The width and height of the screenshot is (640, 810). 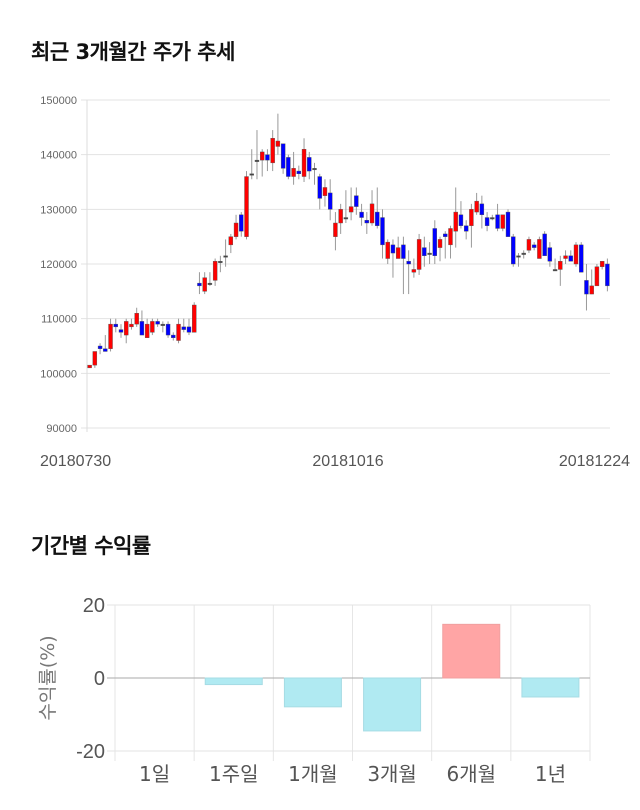 I want to click on x-tick-label: 20181016, so click(x=347, y=461).